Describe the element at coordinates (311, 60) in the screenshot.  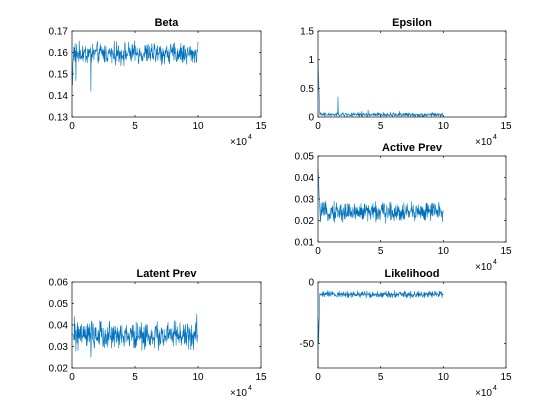
I see `y-tick-label: 1` at that location.